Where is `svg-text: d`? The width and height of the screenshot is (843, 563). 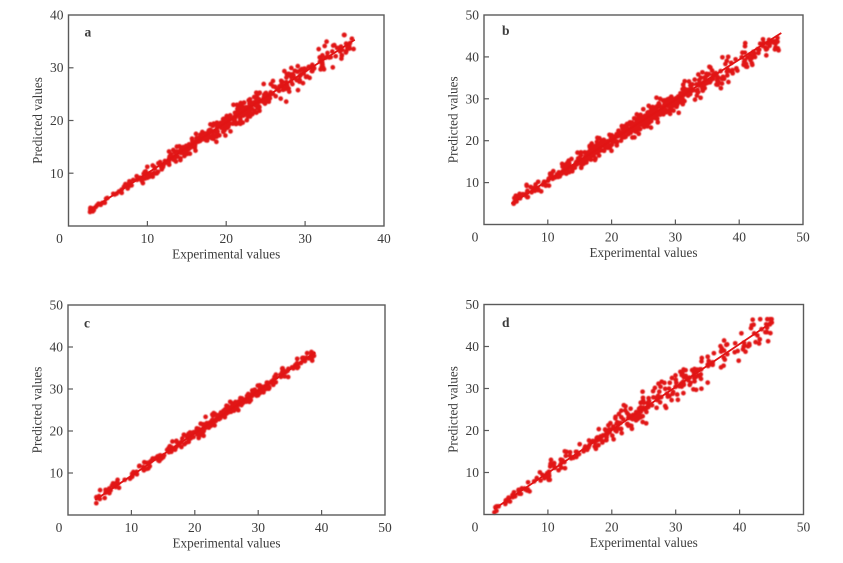 svg-text: d is located at coordinates (506, 322).